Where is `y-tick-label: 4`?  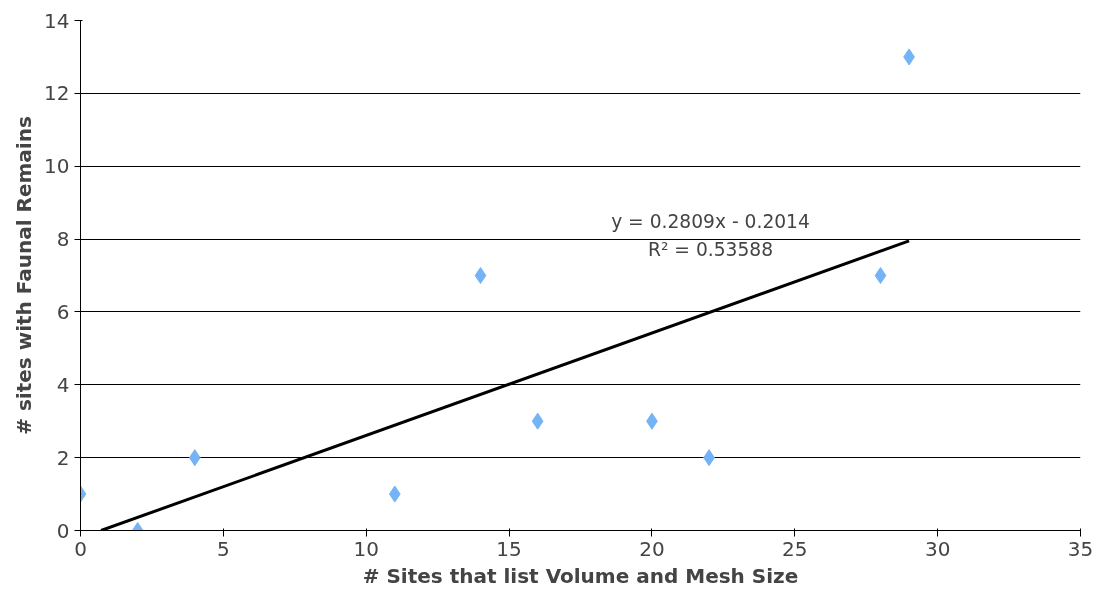 y-tick-label: 4 is located at coordinates (63, 384).